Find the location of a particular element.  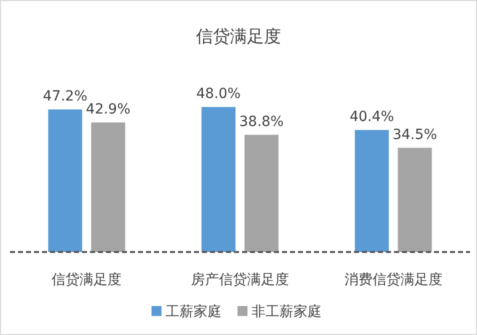

data-label: 48.0% is located at coordinates (218, 94).